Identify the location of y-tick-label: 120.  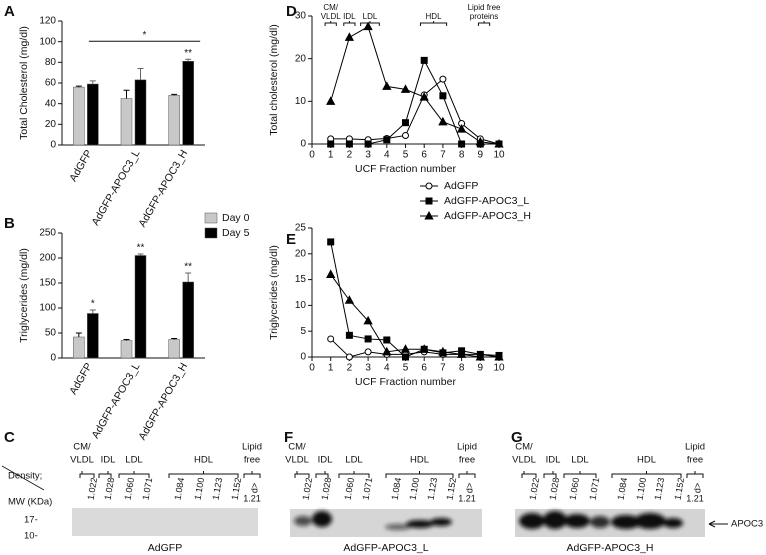
(47, 21).